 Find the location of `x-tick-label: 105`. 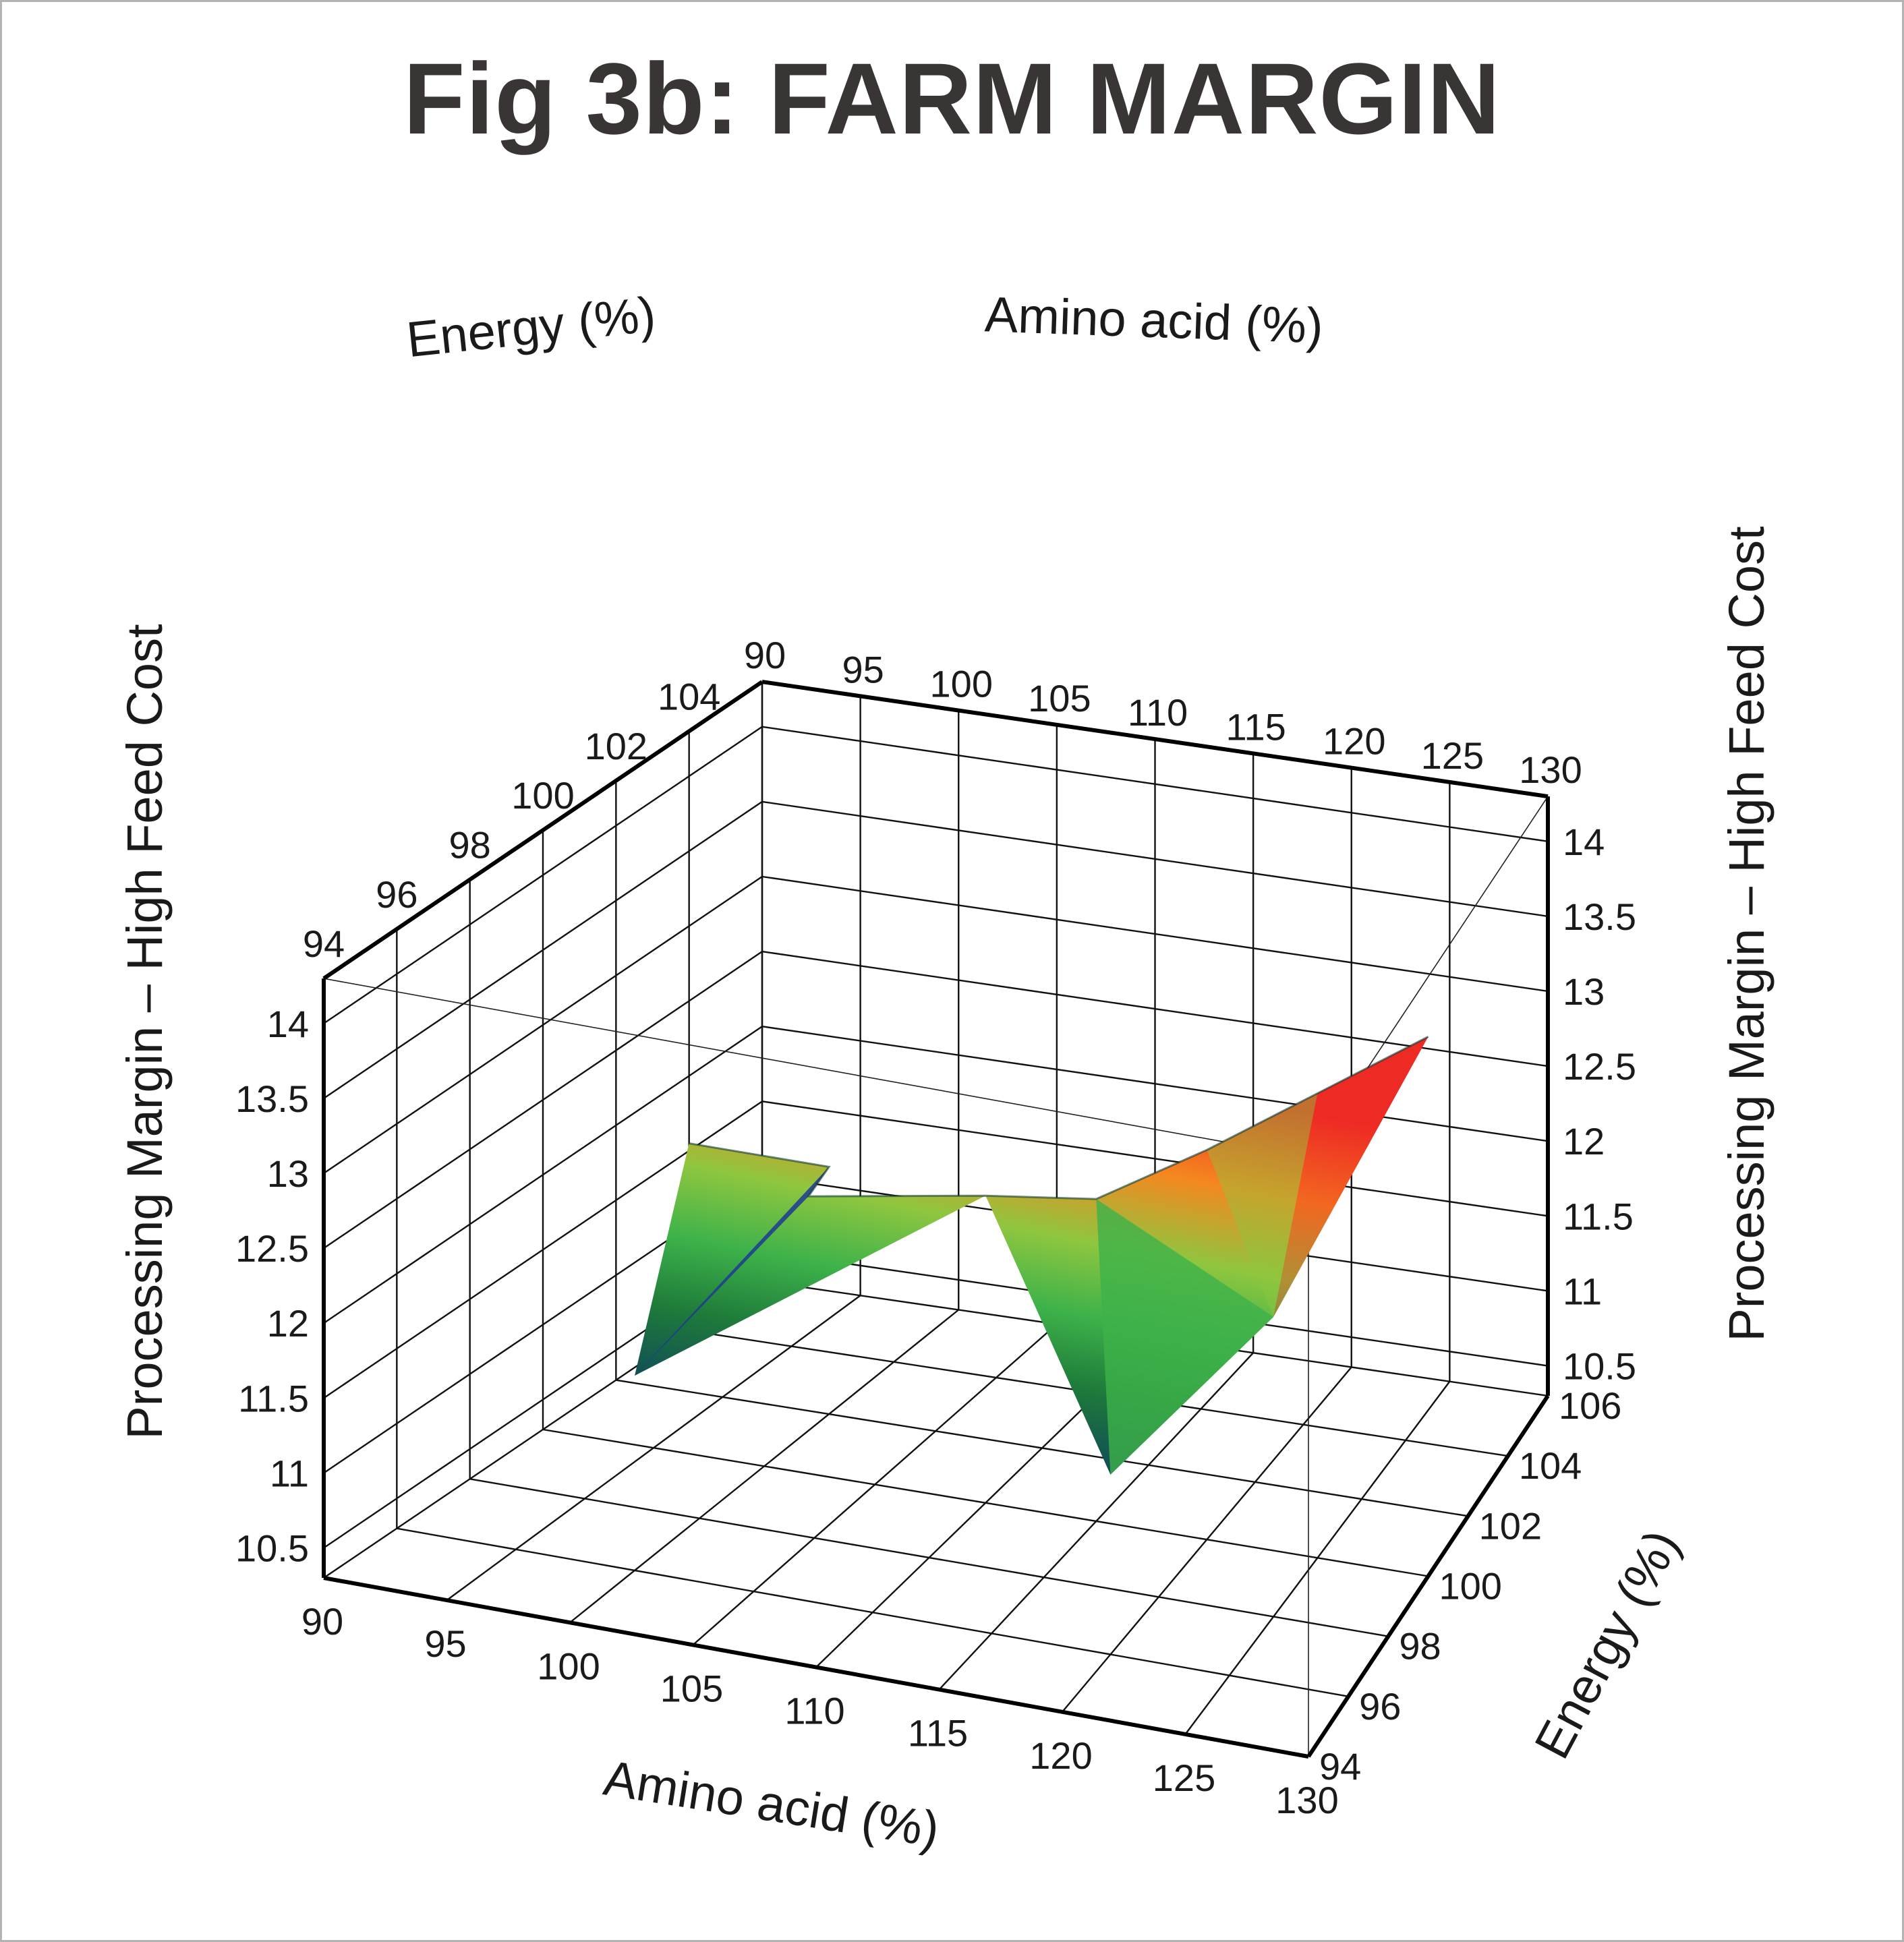

x-tick-label: 105 is located at coordinates (692, 1688).